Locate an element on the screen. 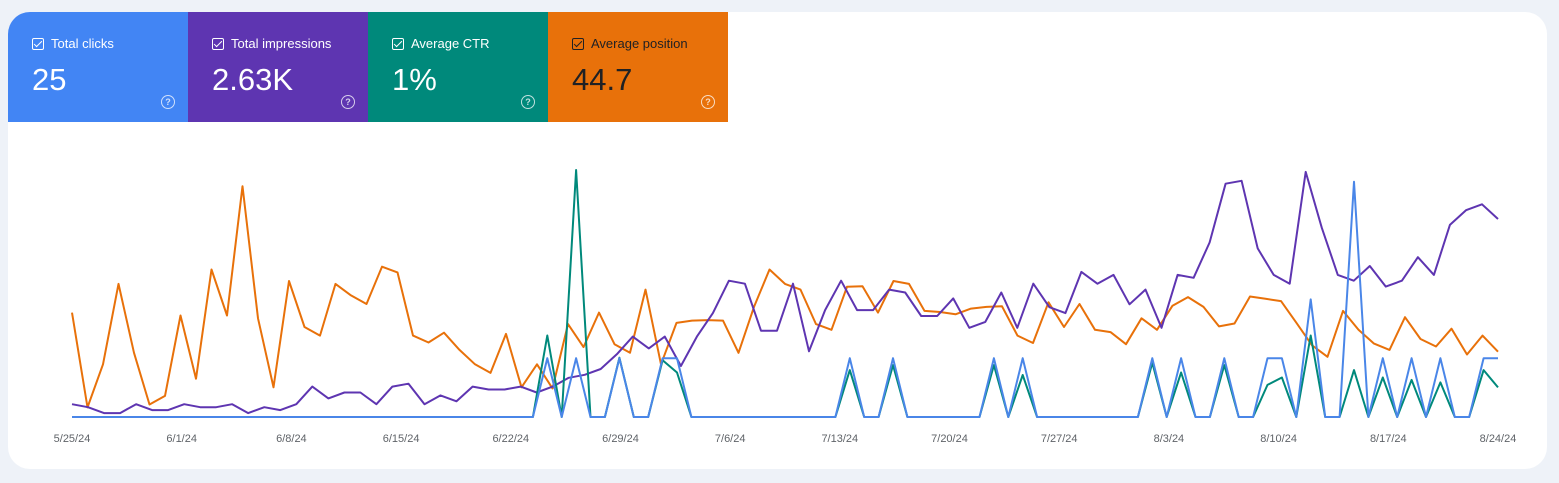  tile-label: Average position is located at coordinates (639, 43).